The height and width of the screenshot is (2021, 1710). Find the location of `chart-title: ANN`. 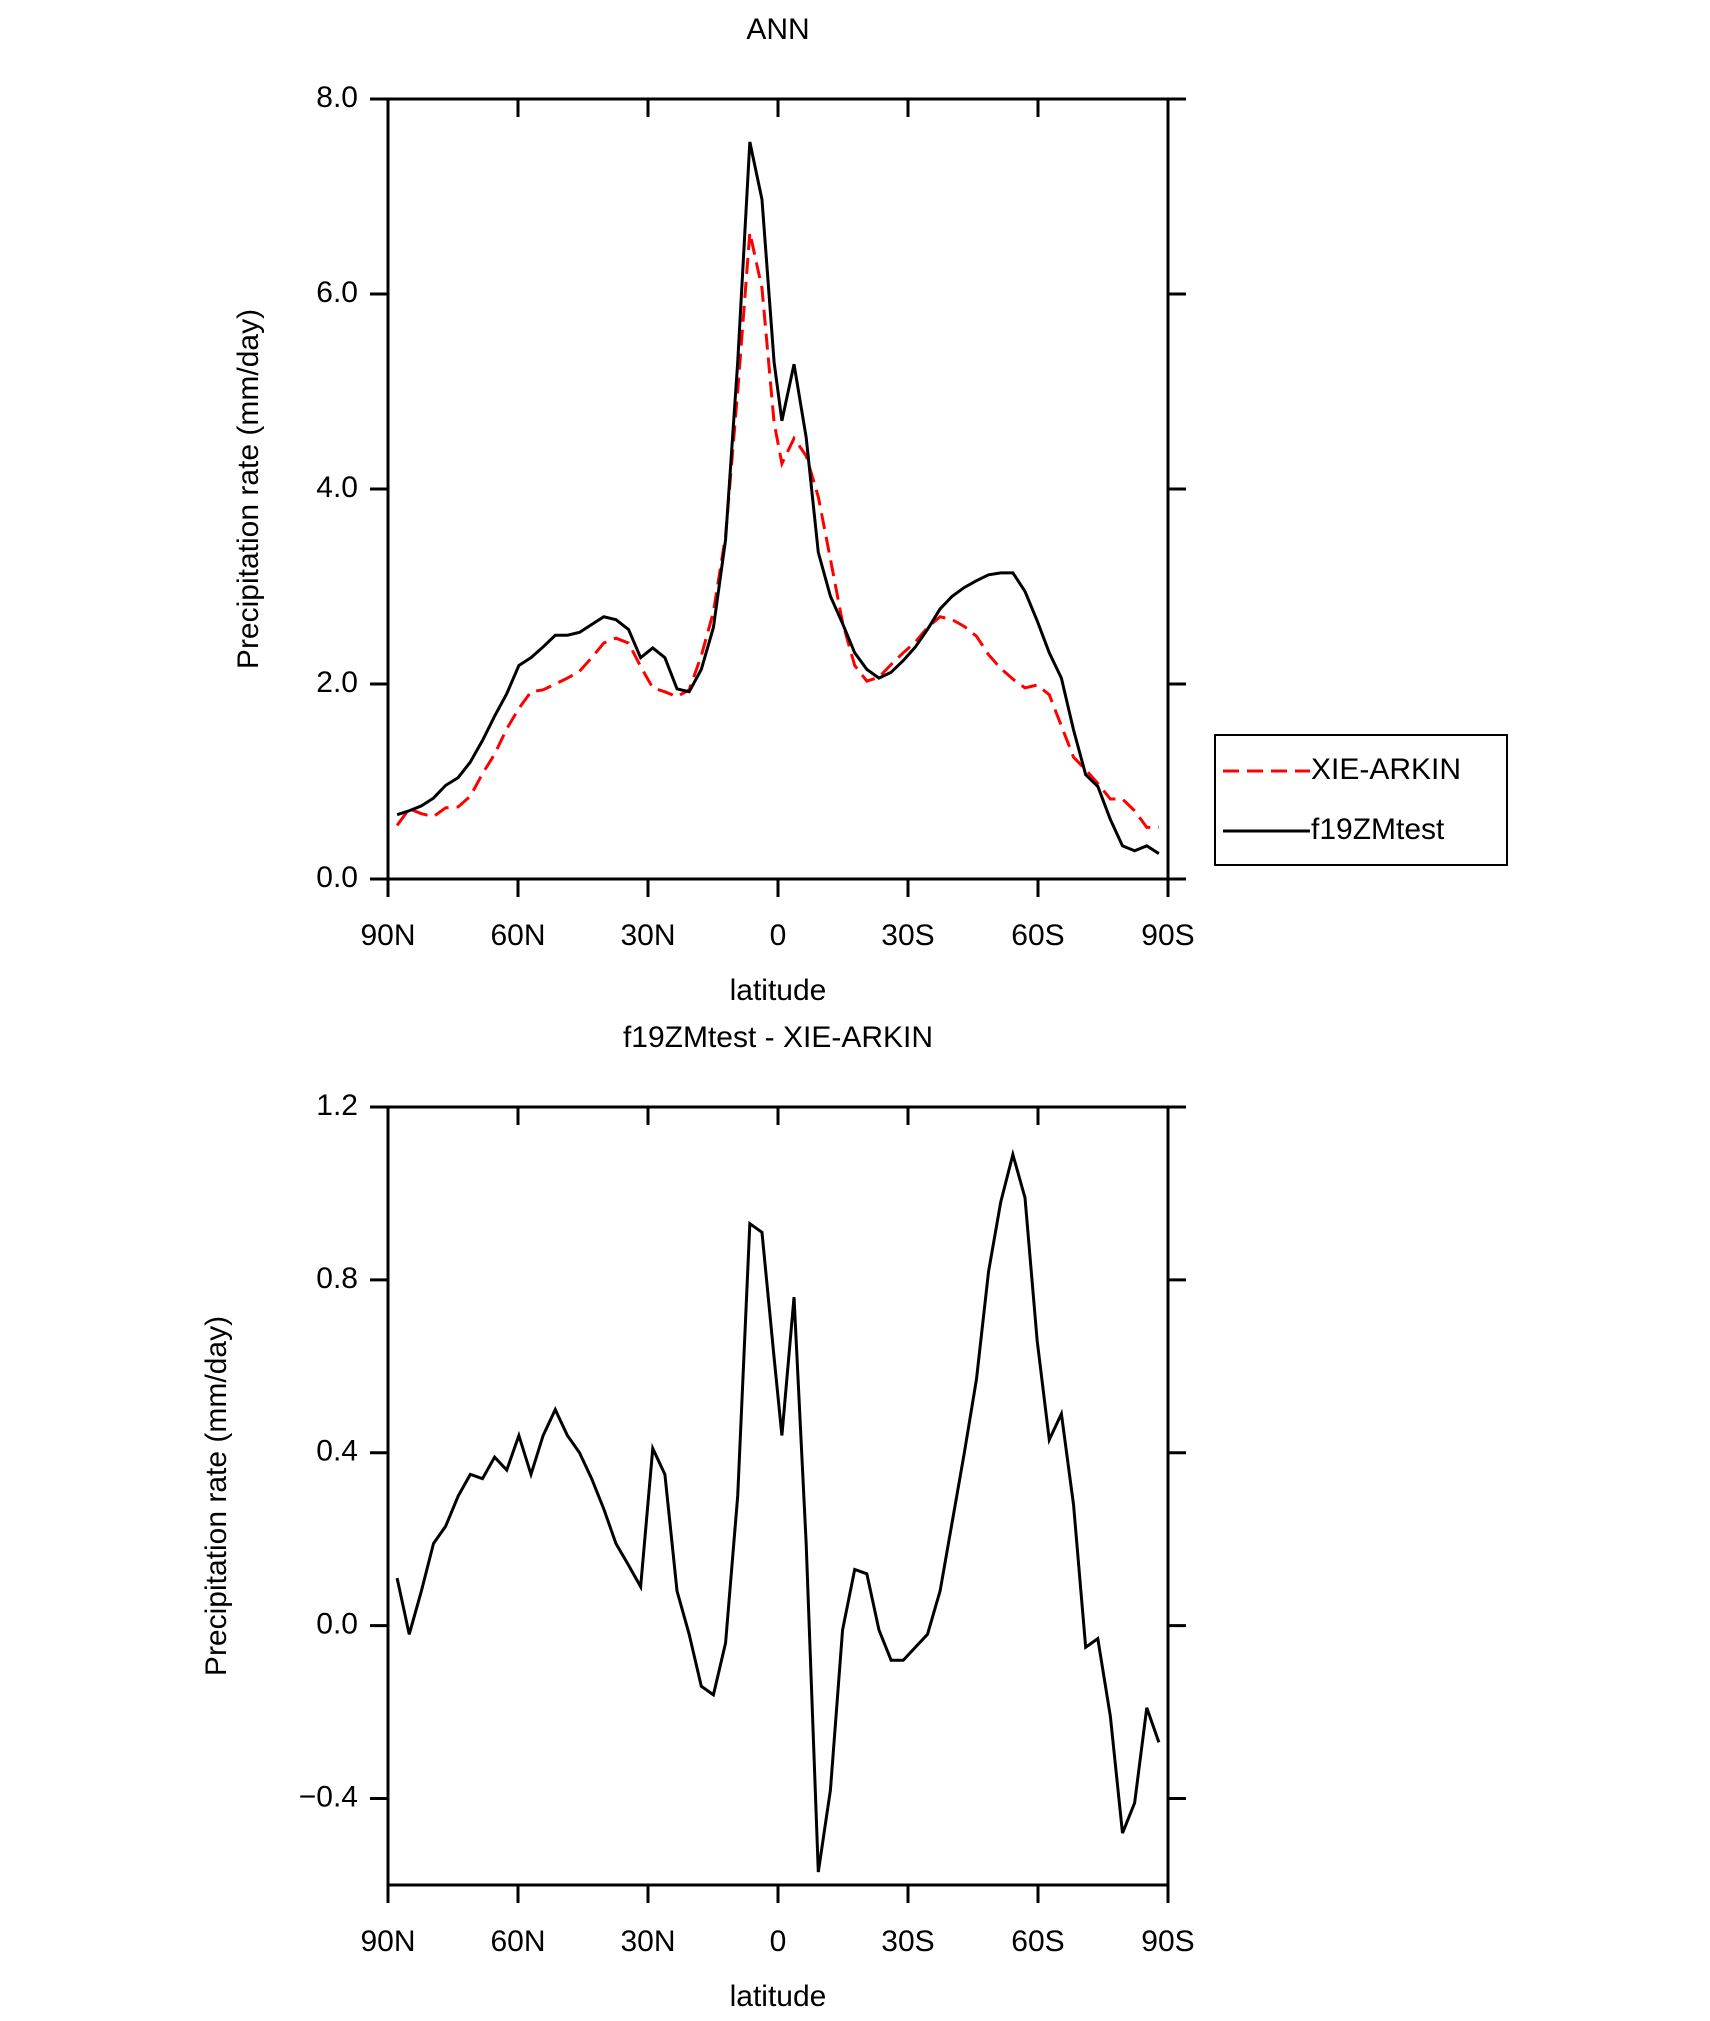

chart-title: ANN is located at coordinates (777, 29).